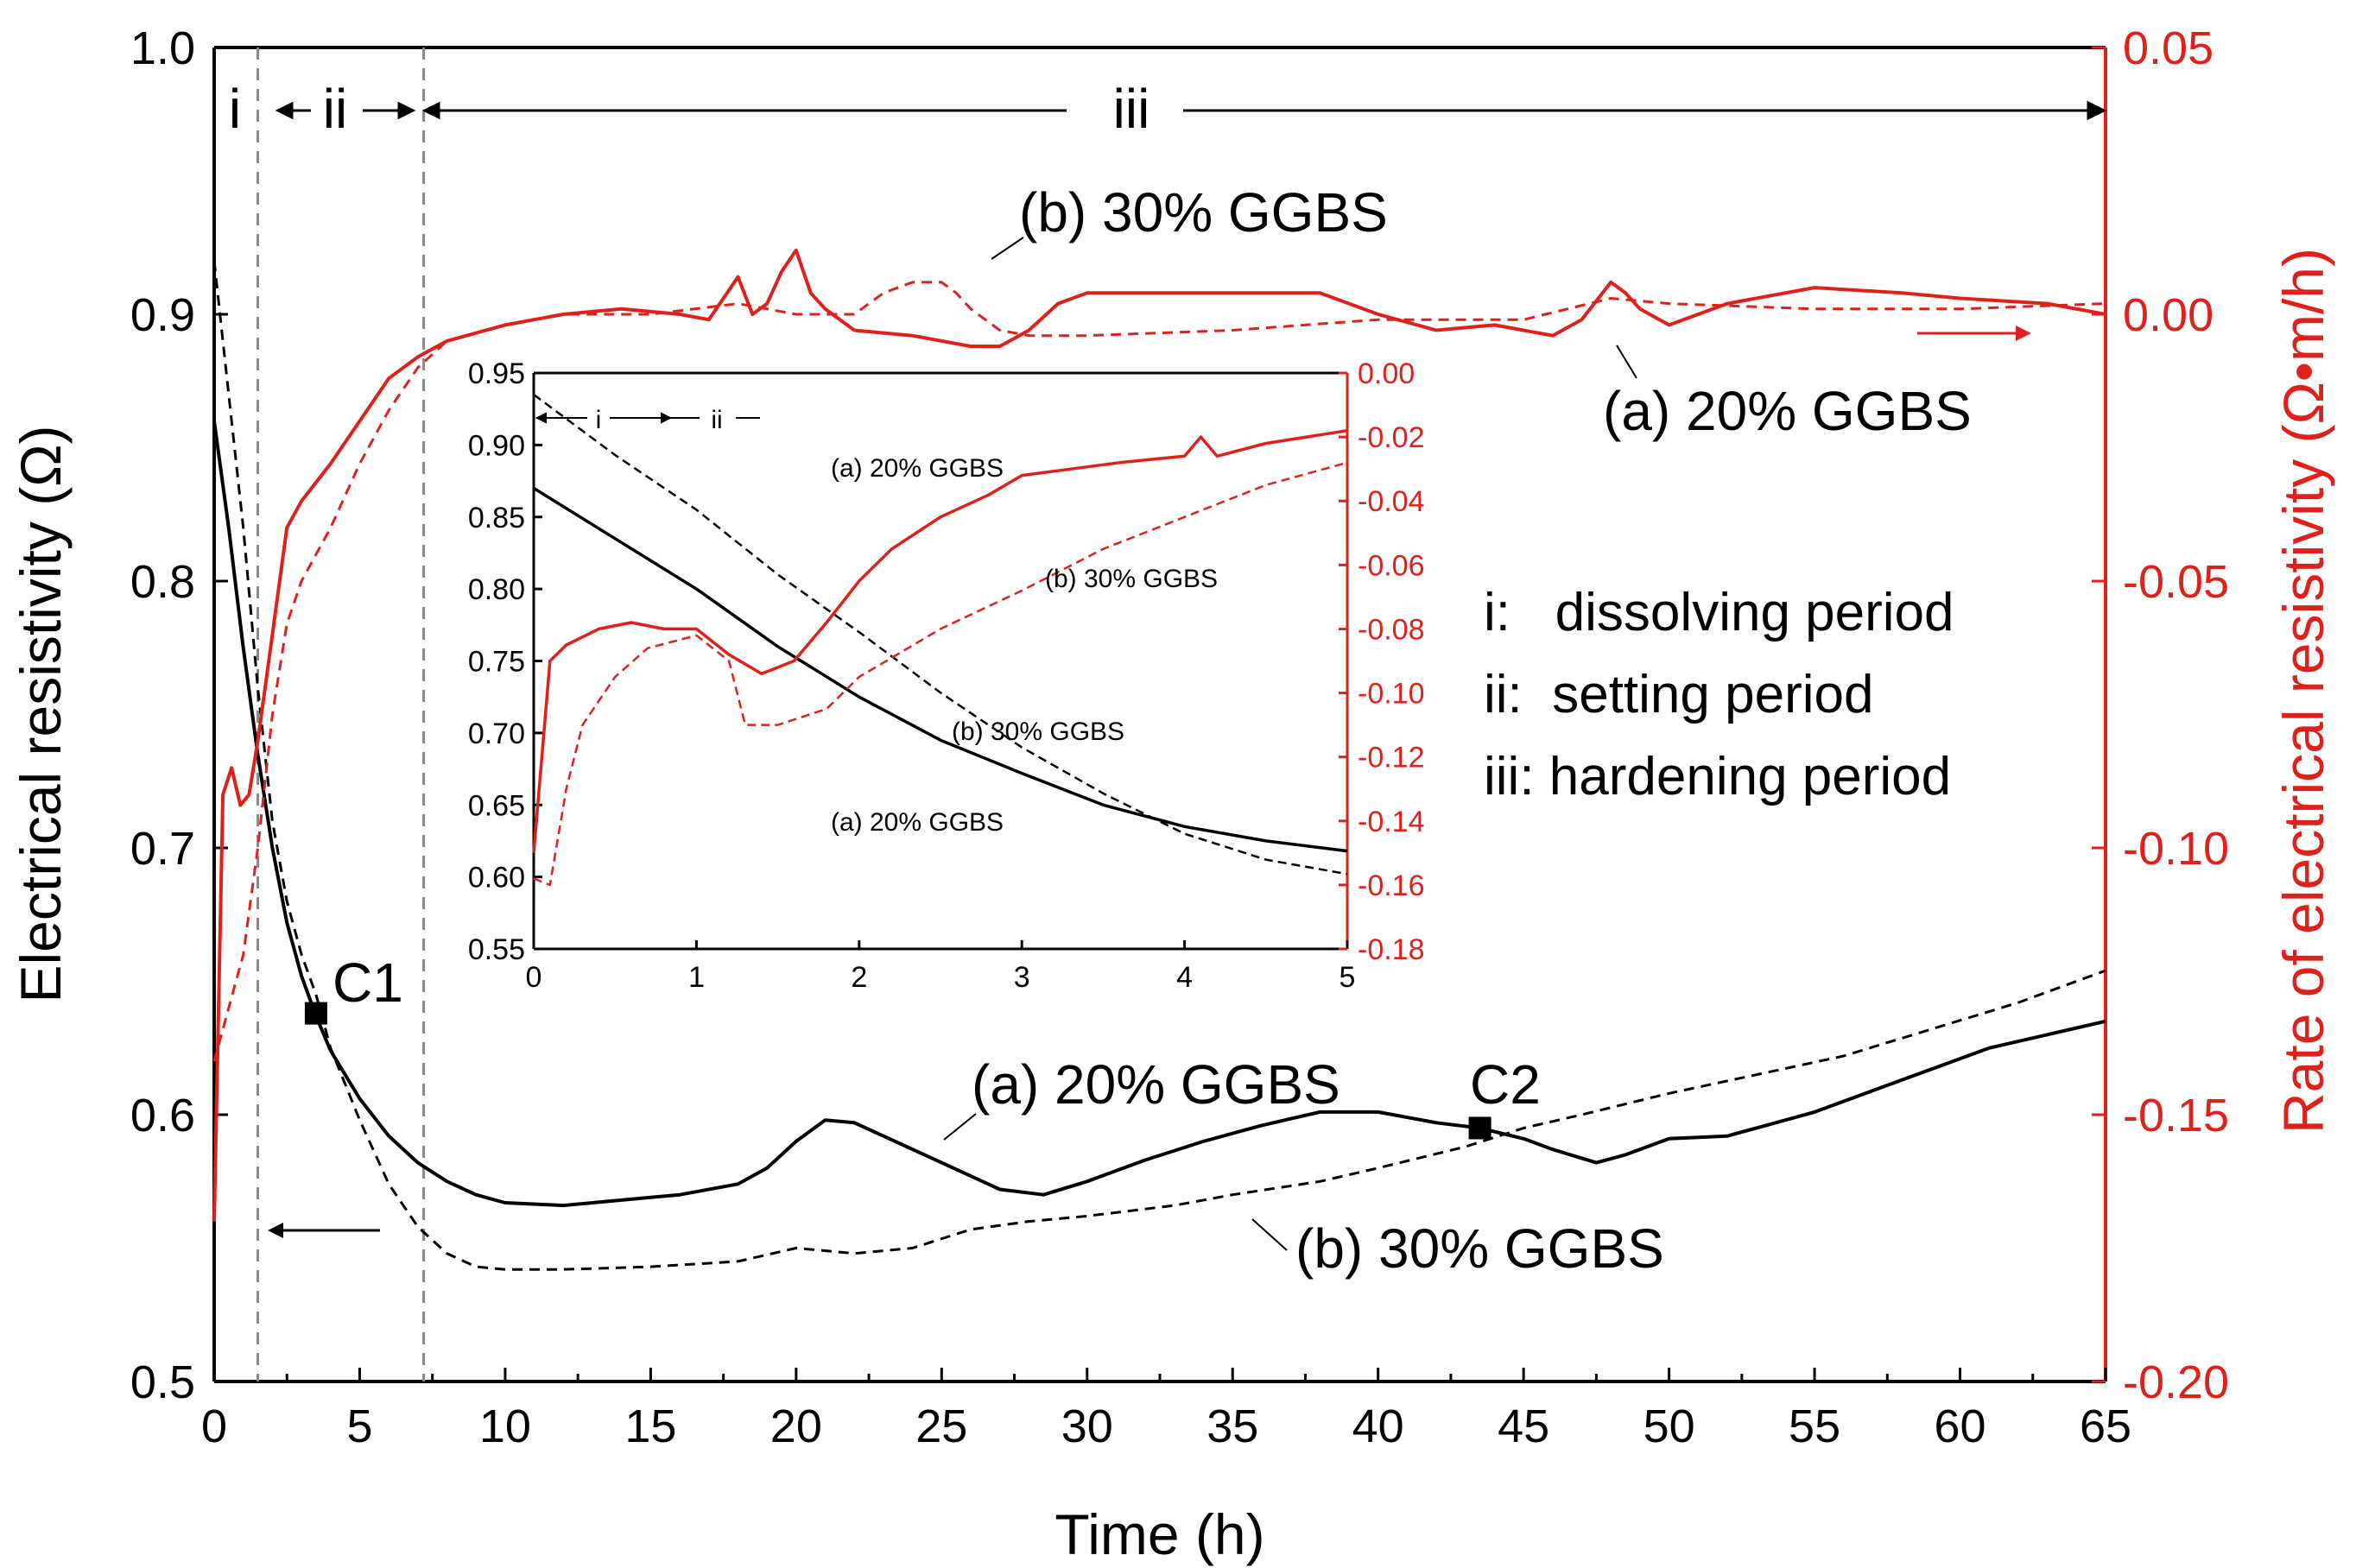  I want to click on inset-y-tick-label: 0.75, so click(497, 662).